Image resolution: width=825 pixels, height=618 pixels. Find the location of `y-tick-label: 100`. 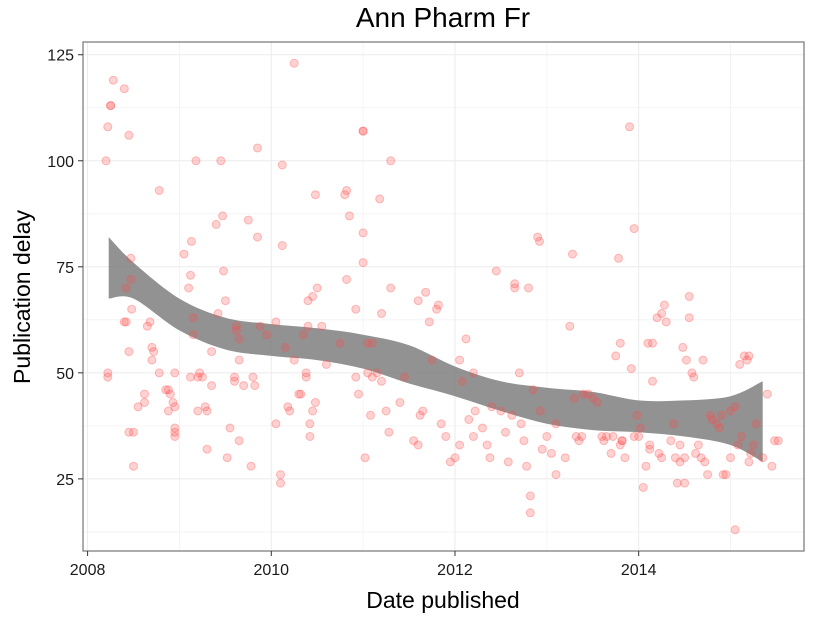

y-tick-label: 100 is located at coordinates (60, 162).